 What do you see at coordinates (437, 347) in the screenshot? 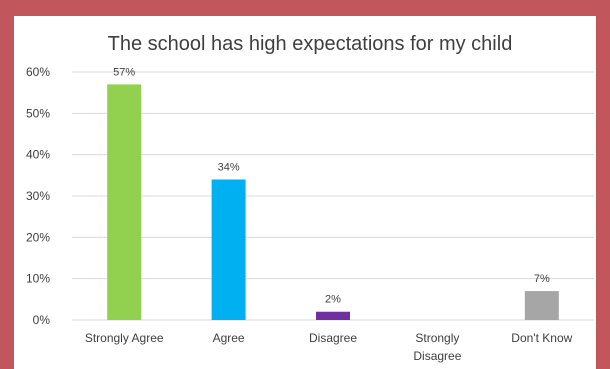
I see `x-tick-label: Strongly Disagree` at bounding box center [437, 347].